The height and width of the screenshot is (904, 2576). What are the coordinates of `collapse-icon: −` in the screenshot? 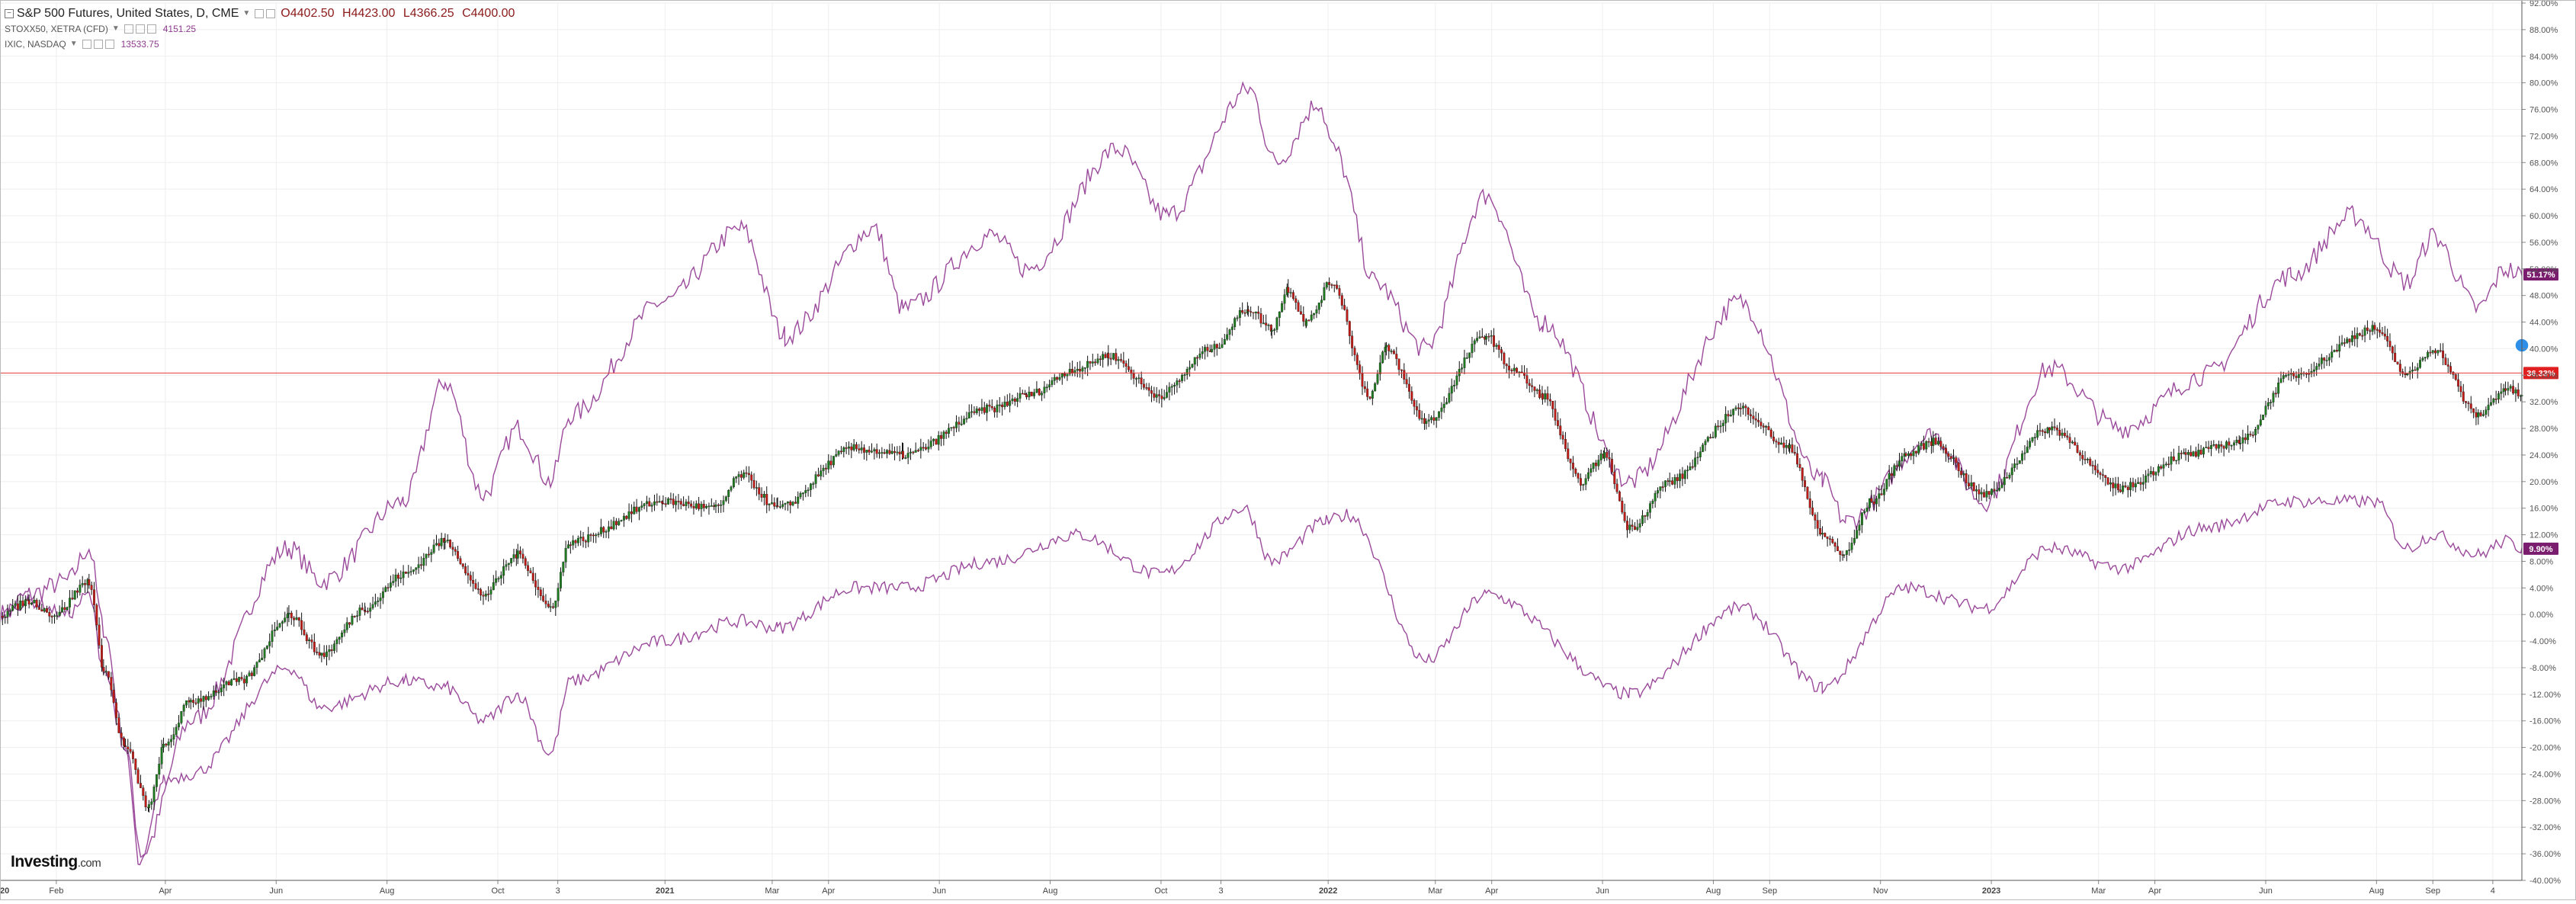 It's located at (9, 13).